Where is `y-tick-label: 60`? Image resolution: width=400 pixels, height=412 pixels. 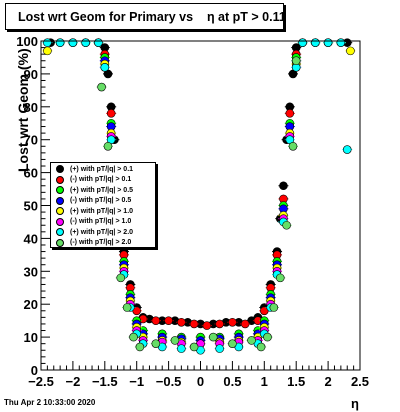 y-tick-label: 60 is located at coordinates (31, 173).